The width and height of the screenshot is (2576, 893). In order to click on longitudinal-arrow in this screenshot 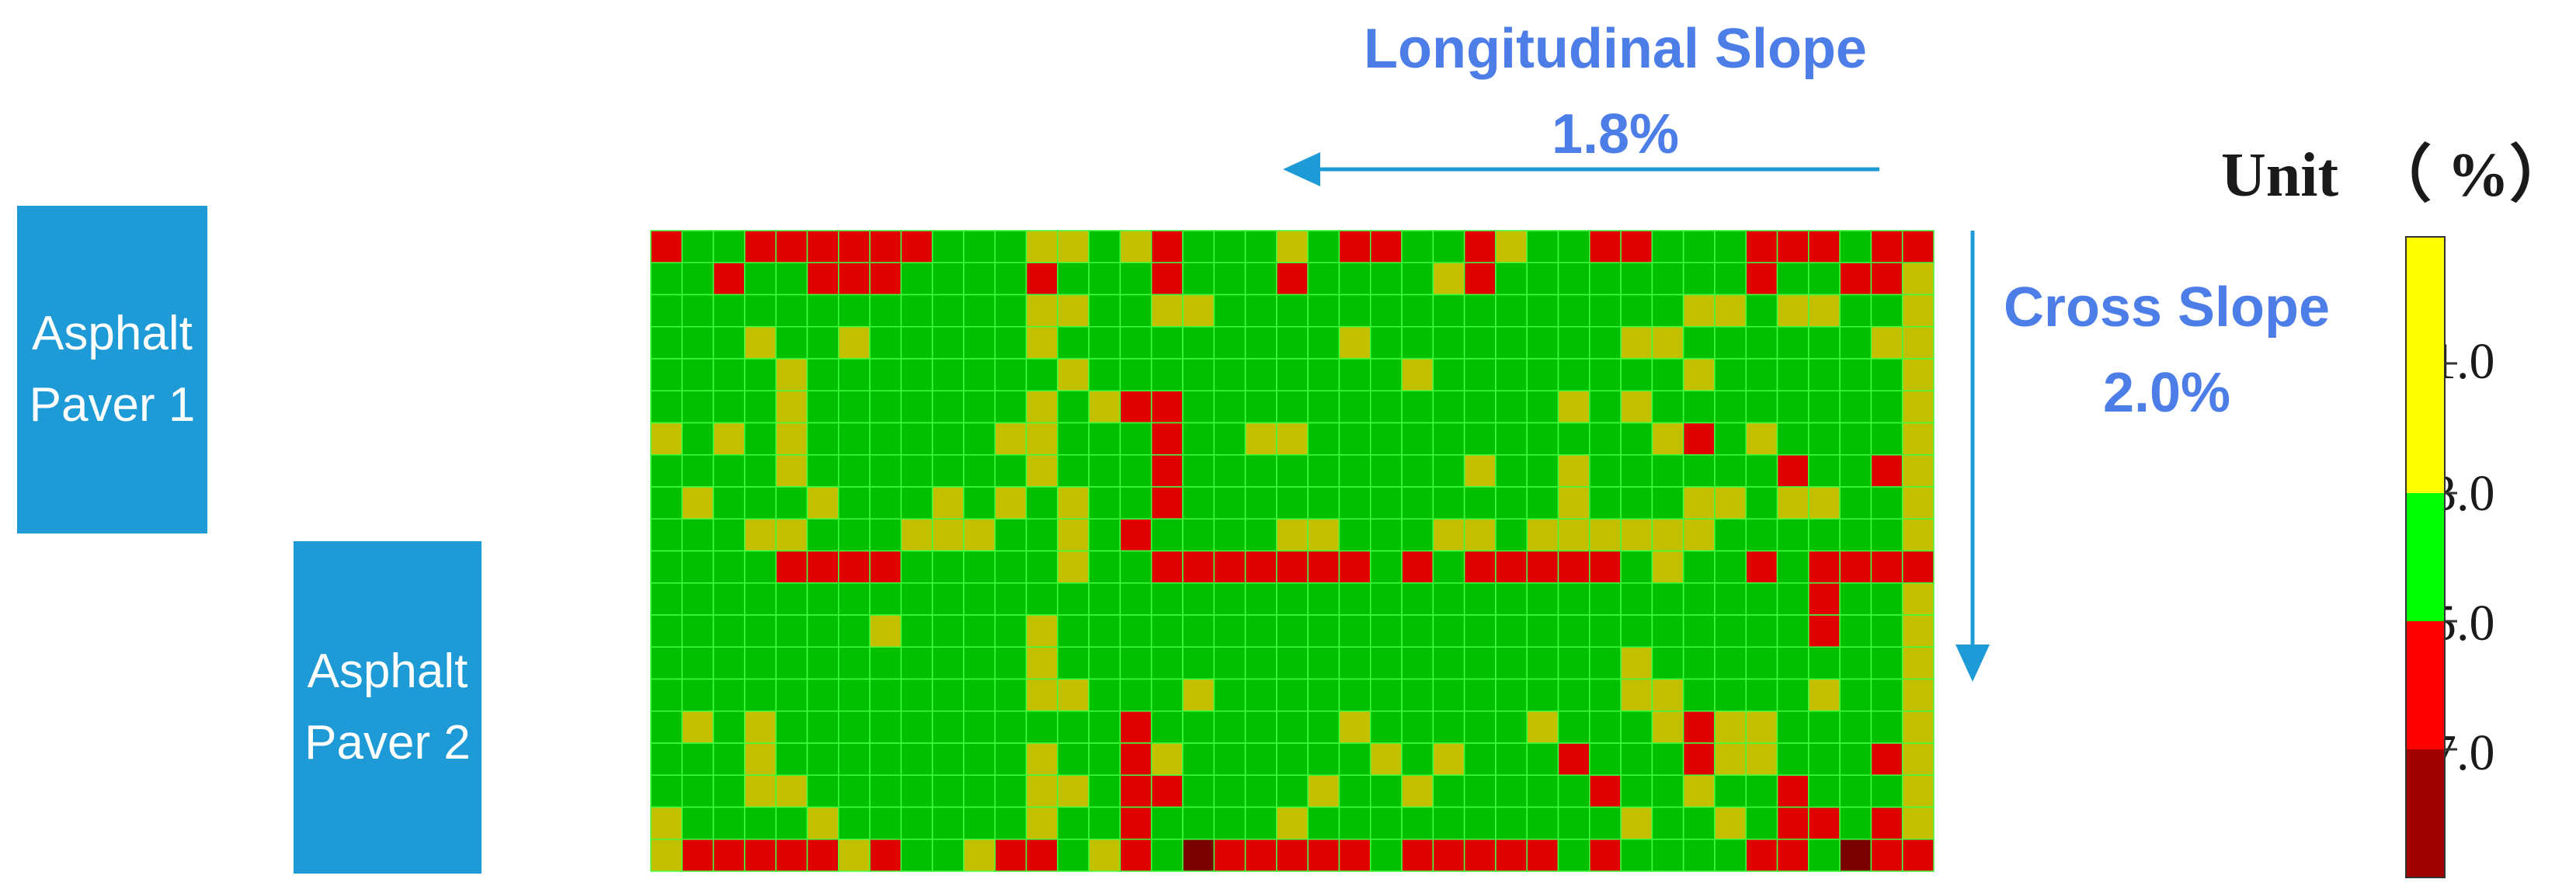, I will do `click(1581, 169)`.